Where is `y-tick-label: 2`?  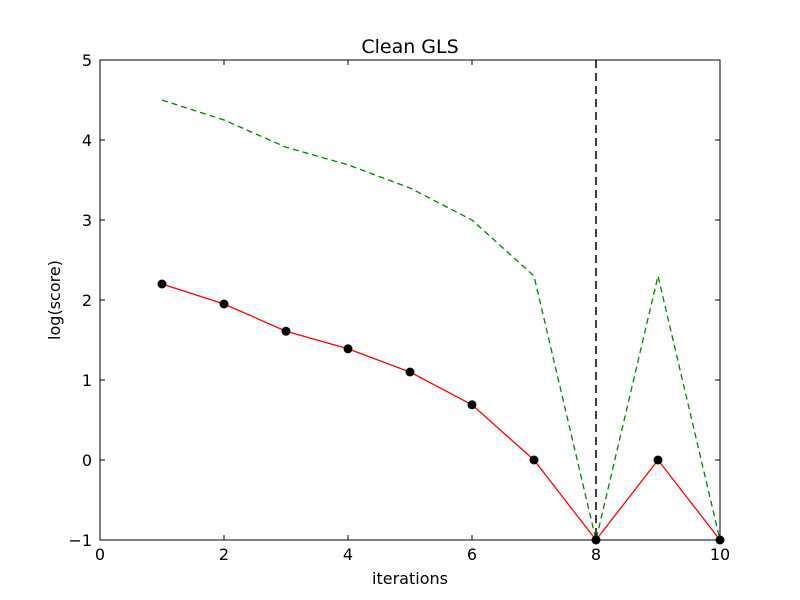 y-tick-label: 2 is located at coordinates (87, 300).